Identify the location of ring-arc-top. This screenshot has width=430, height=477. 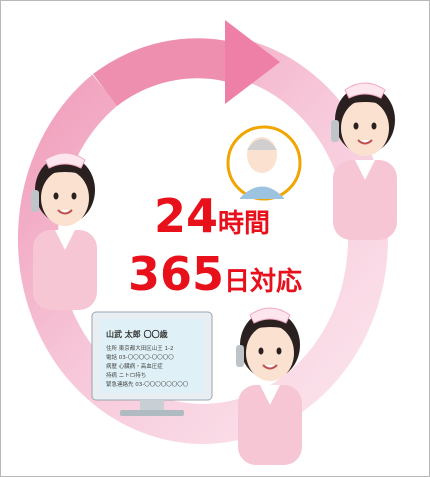
(163, 72).